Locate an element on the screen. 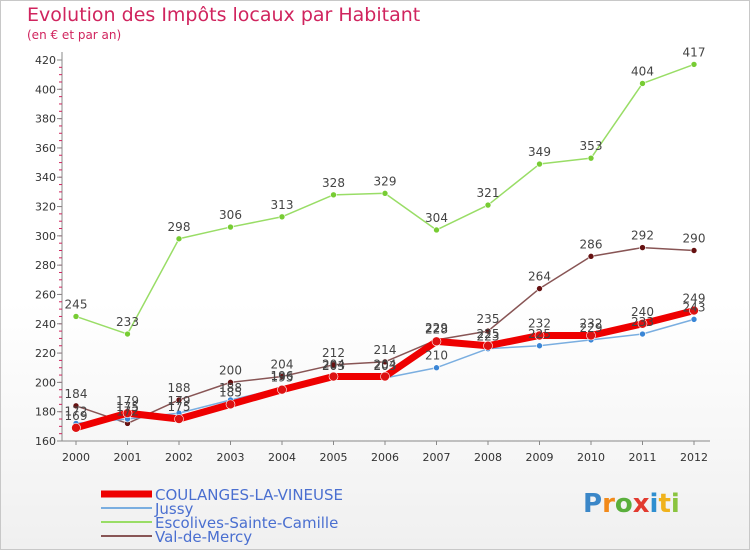 The image size is (750, 550). data-label: 264 is located at coordinates (539, 277).